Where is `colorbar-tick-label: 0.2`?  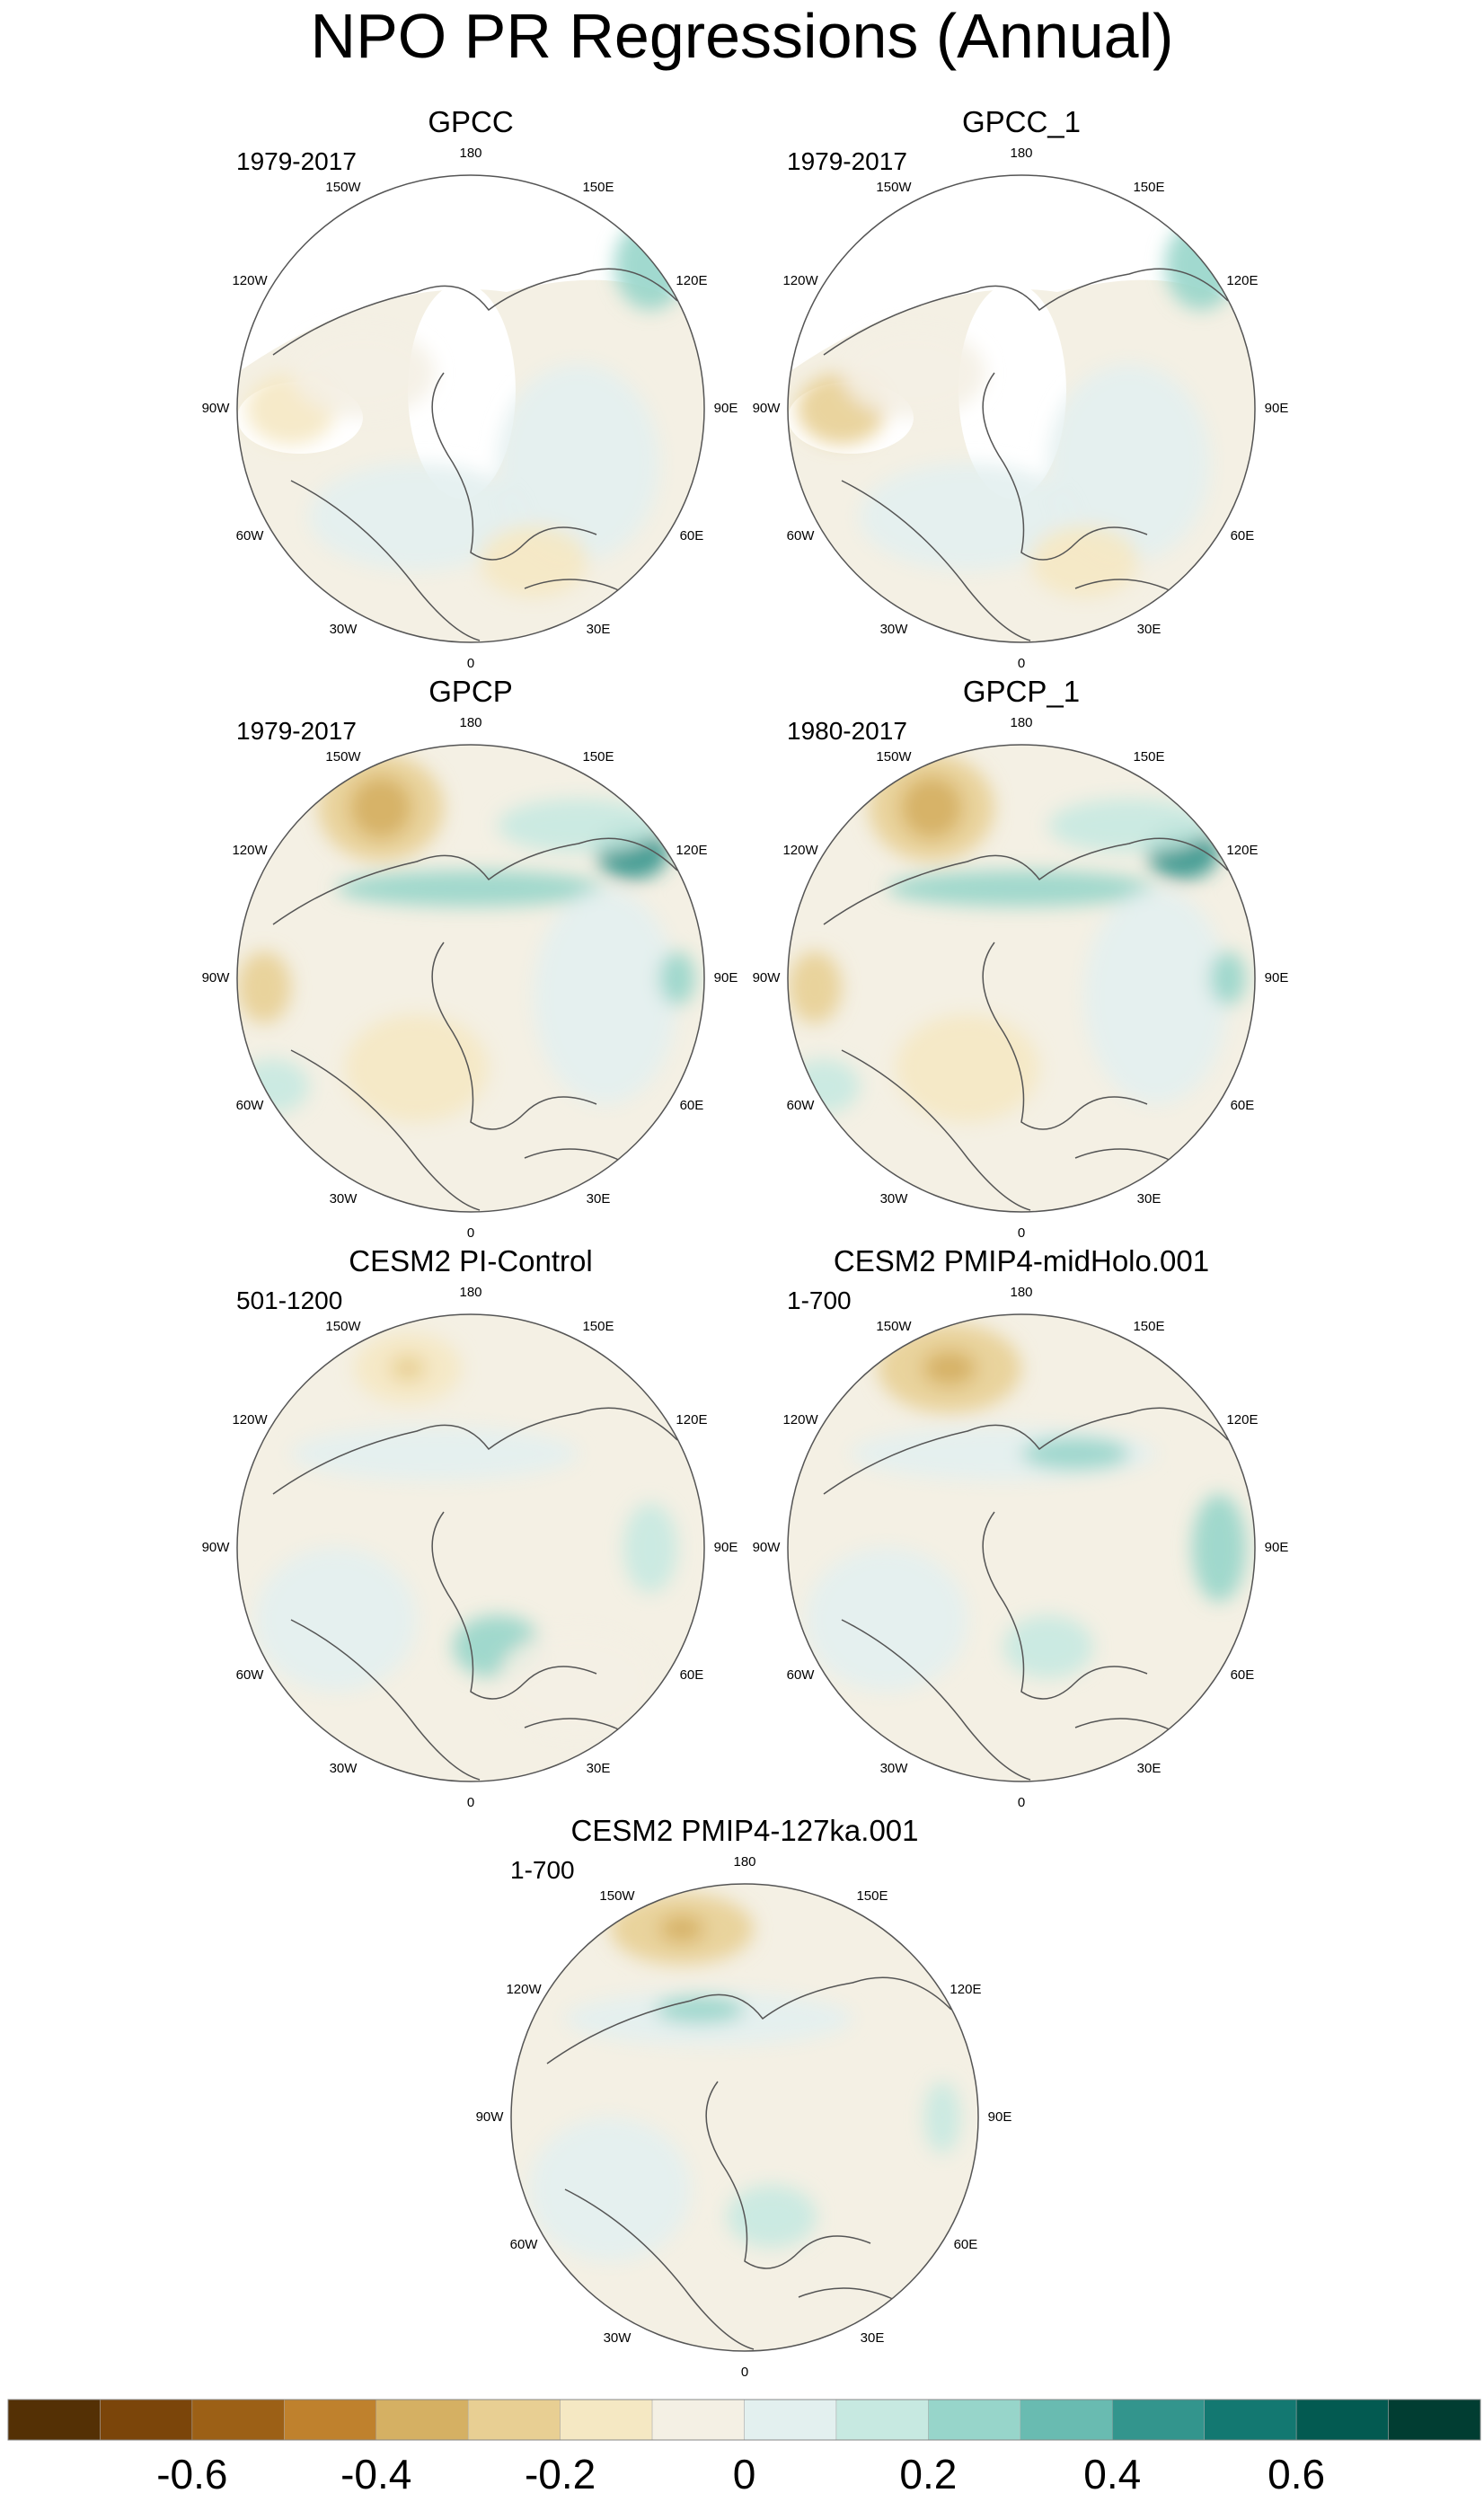
colorbar-tick-label: 0.2 is located at coordinates (928, 2472).